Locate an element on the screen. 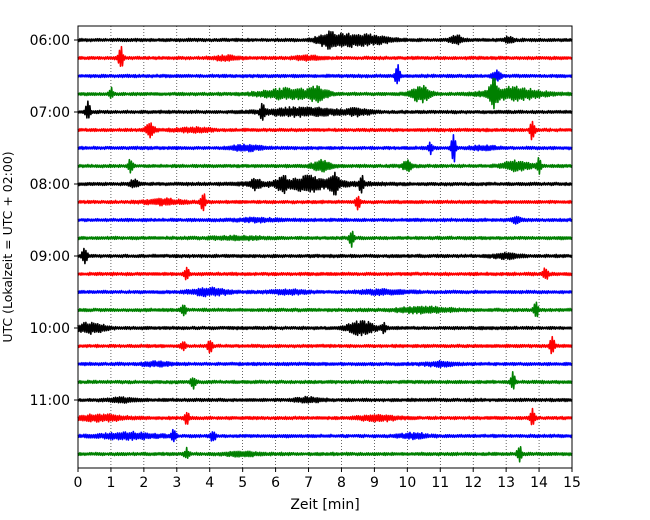 The height and width of the screenshot is (520, 650). y-tick-label: 11:00 is located at coordinates (50, 401).